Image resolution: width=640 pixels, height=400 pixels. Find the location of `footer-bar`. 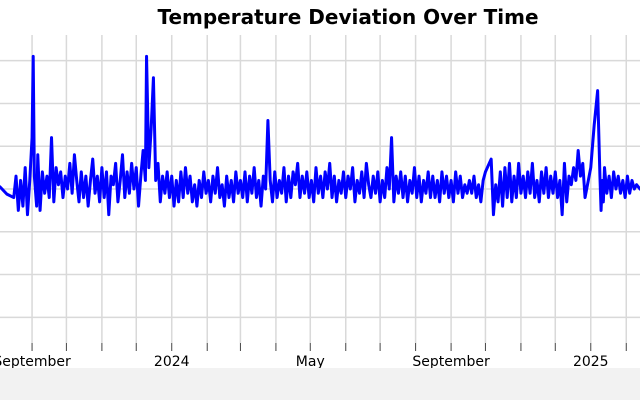

footer-bar is located at coordinates (320, 384).